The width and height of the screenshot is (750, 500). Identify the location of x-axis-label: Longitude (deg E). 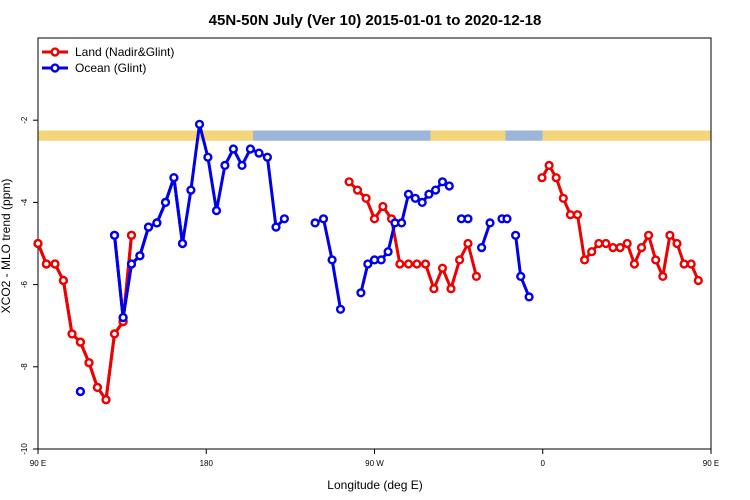
(374, 485).